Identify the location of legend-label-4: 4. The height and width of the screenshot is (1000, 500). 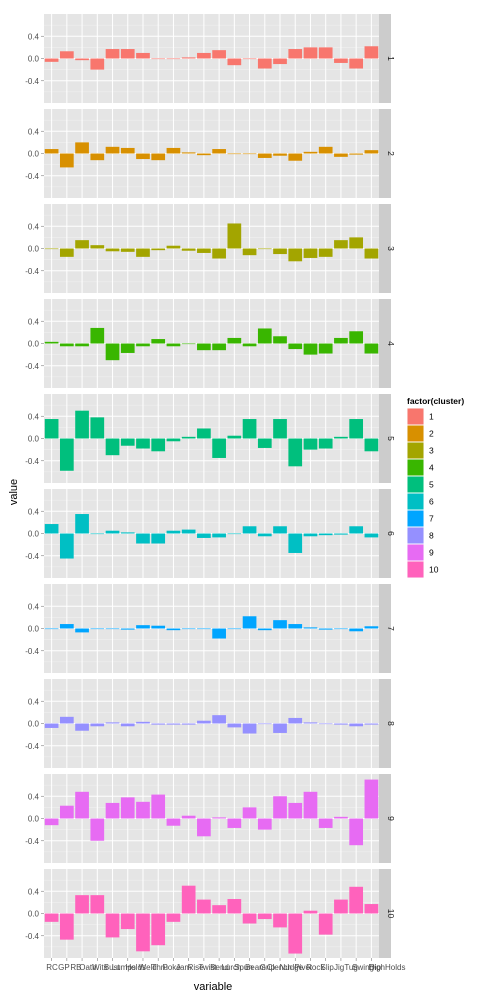
(431, 468).